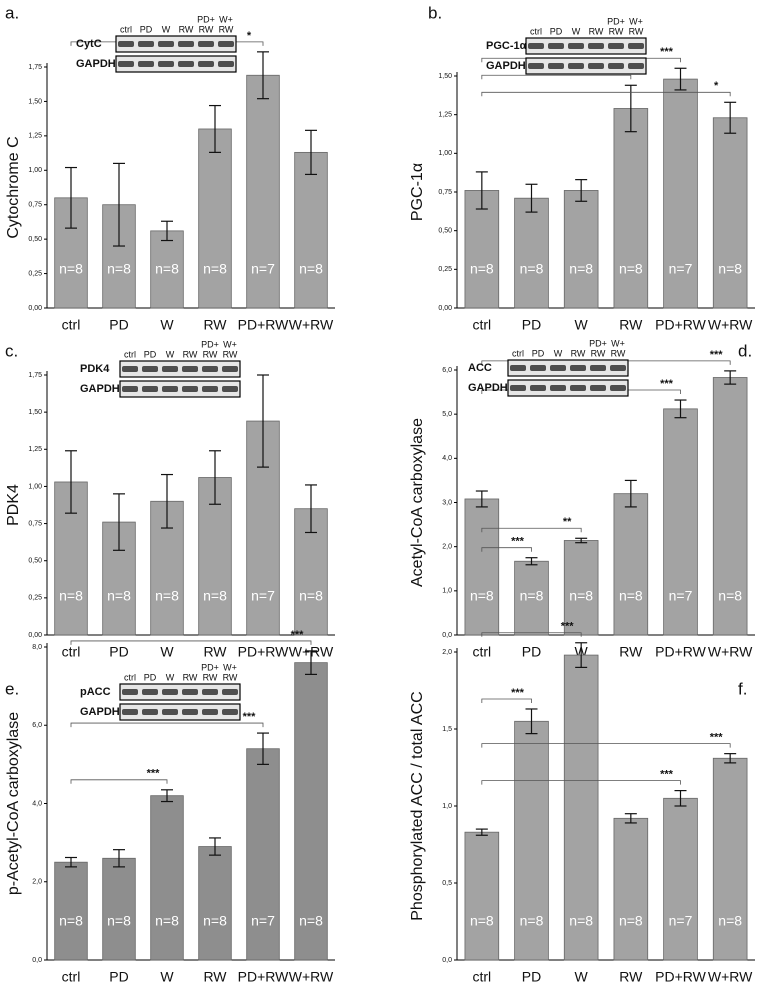 This screenshot has height=1005, width=760. What do you see at coordinates (12, 12) in the screenshot?
I see `panel-label: a.` at bounding box center [12, 12].